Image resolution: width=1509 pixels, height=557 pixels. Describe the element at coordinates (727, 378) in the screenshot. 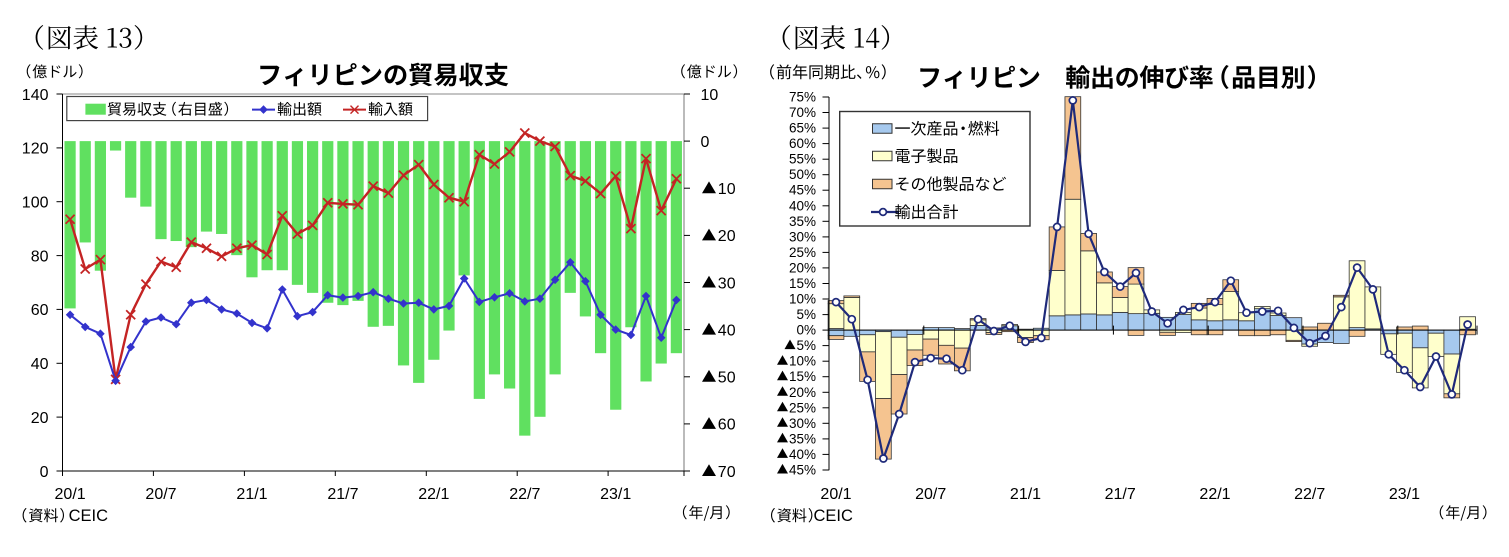

I see `svg-text: 50` at that location.